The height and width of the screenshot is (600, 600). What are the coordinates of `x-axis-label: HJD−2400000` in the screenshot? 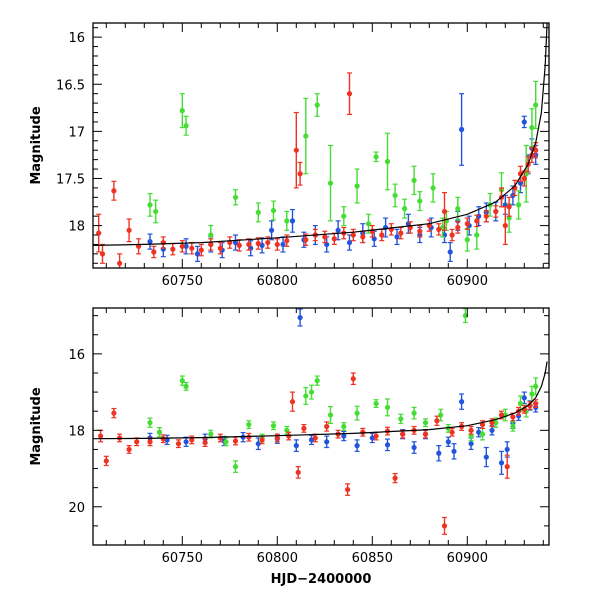 It's located at (321, 579).